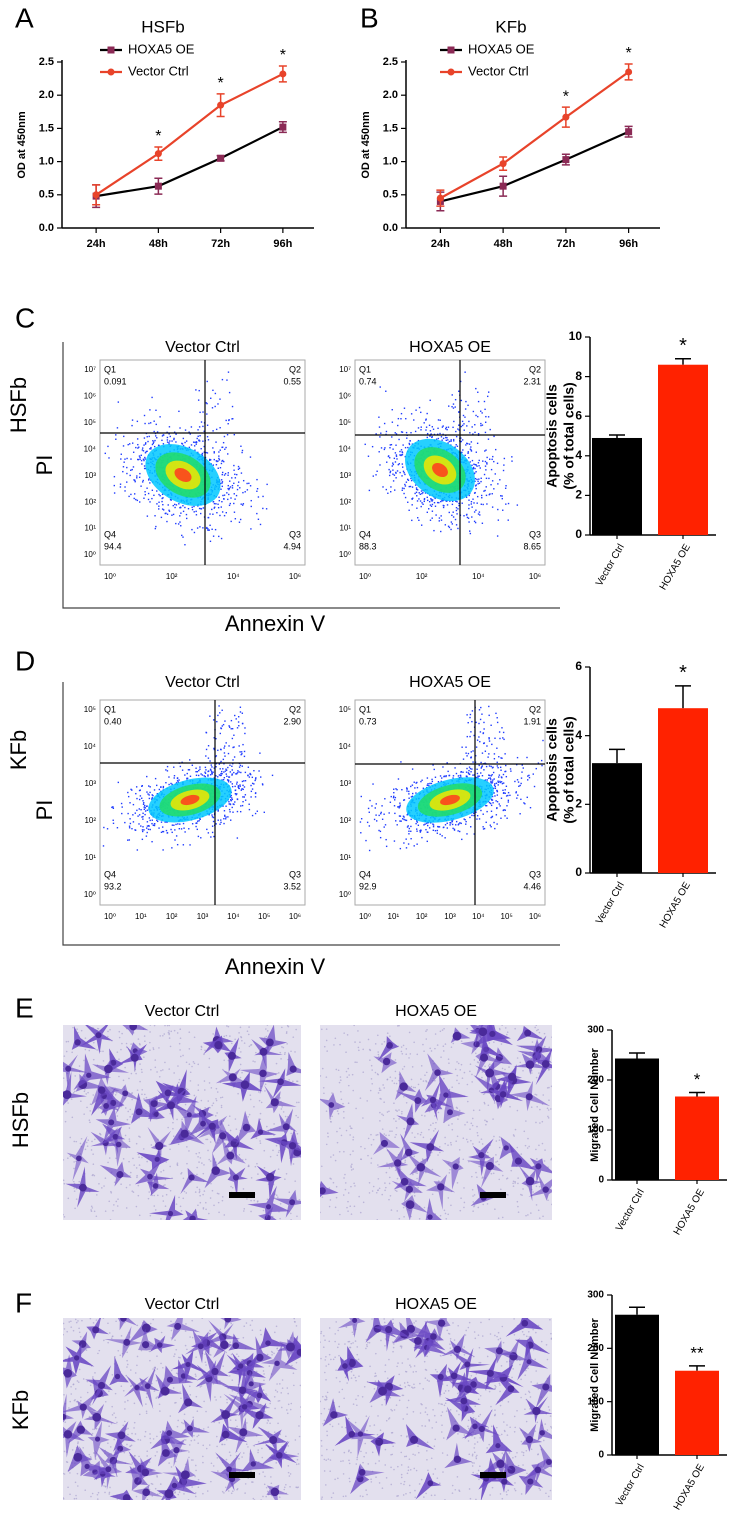 Image resolution: width=737 pixels, height=1529 pixels. I want to click on y-tick-label: 10², so click(345, 501).